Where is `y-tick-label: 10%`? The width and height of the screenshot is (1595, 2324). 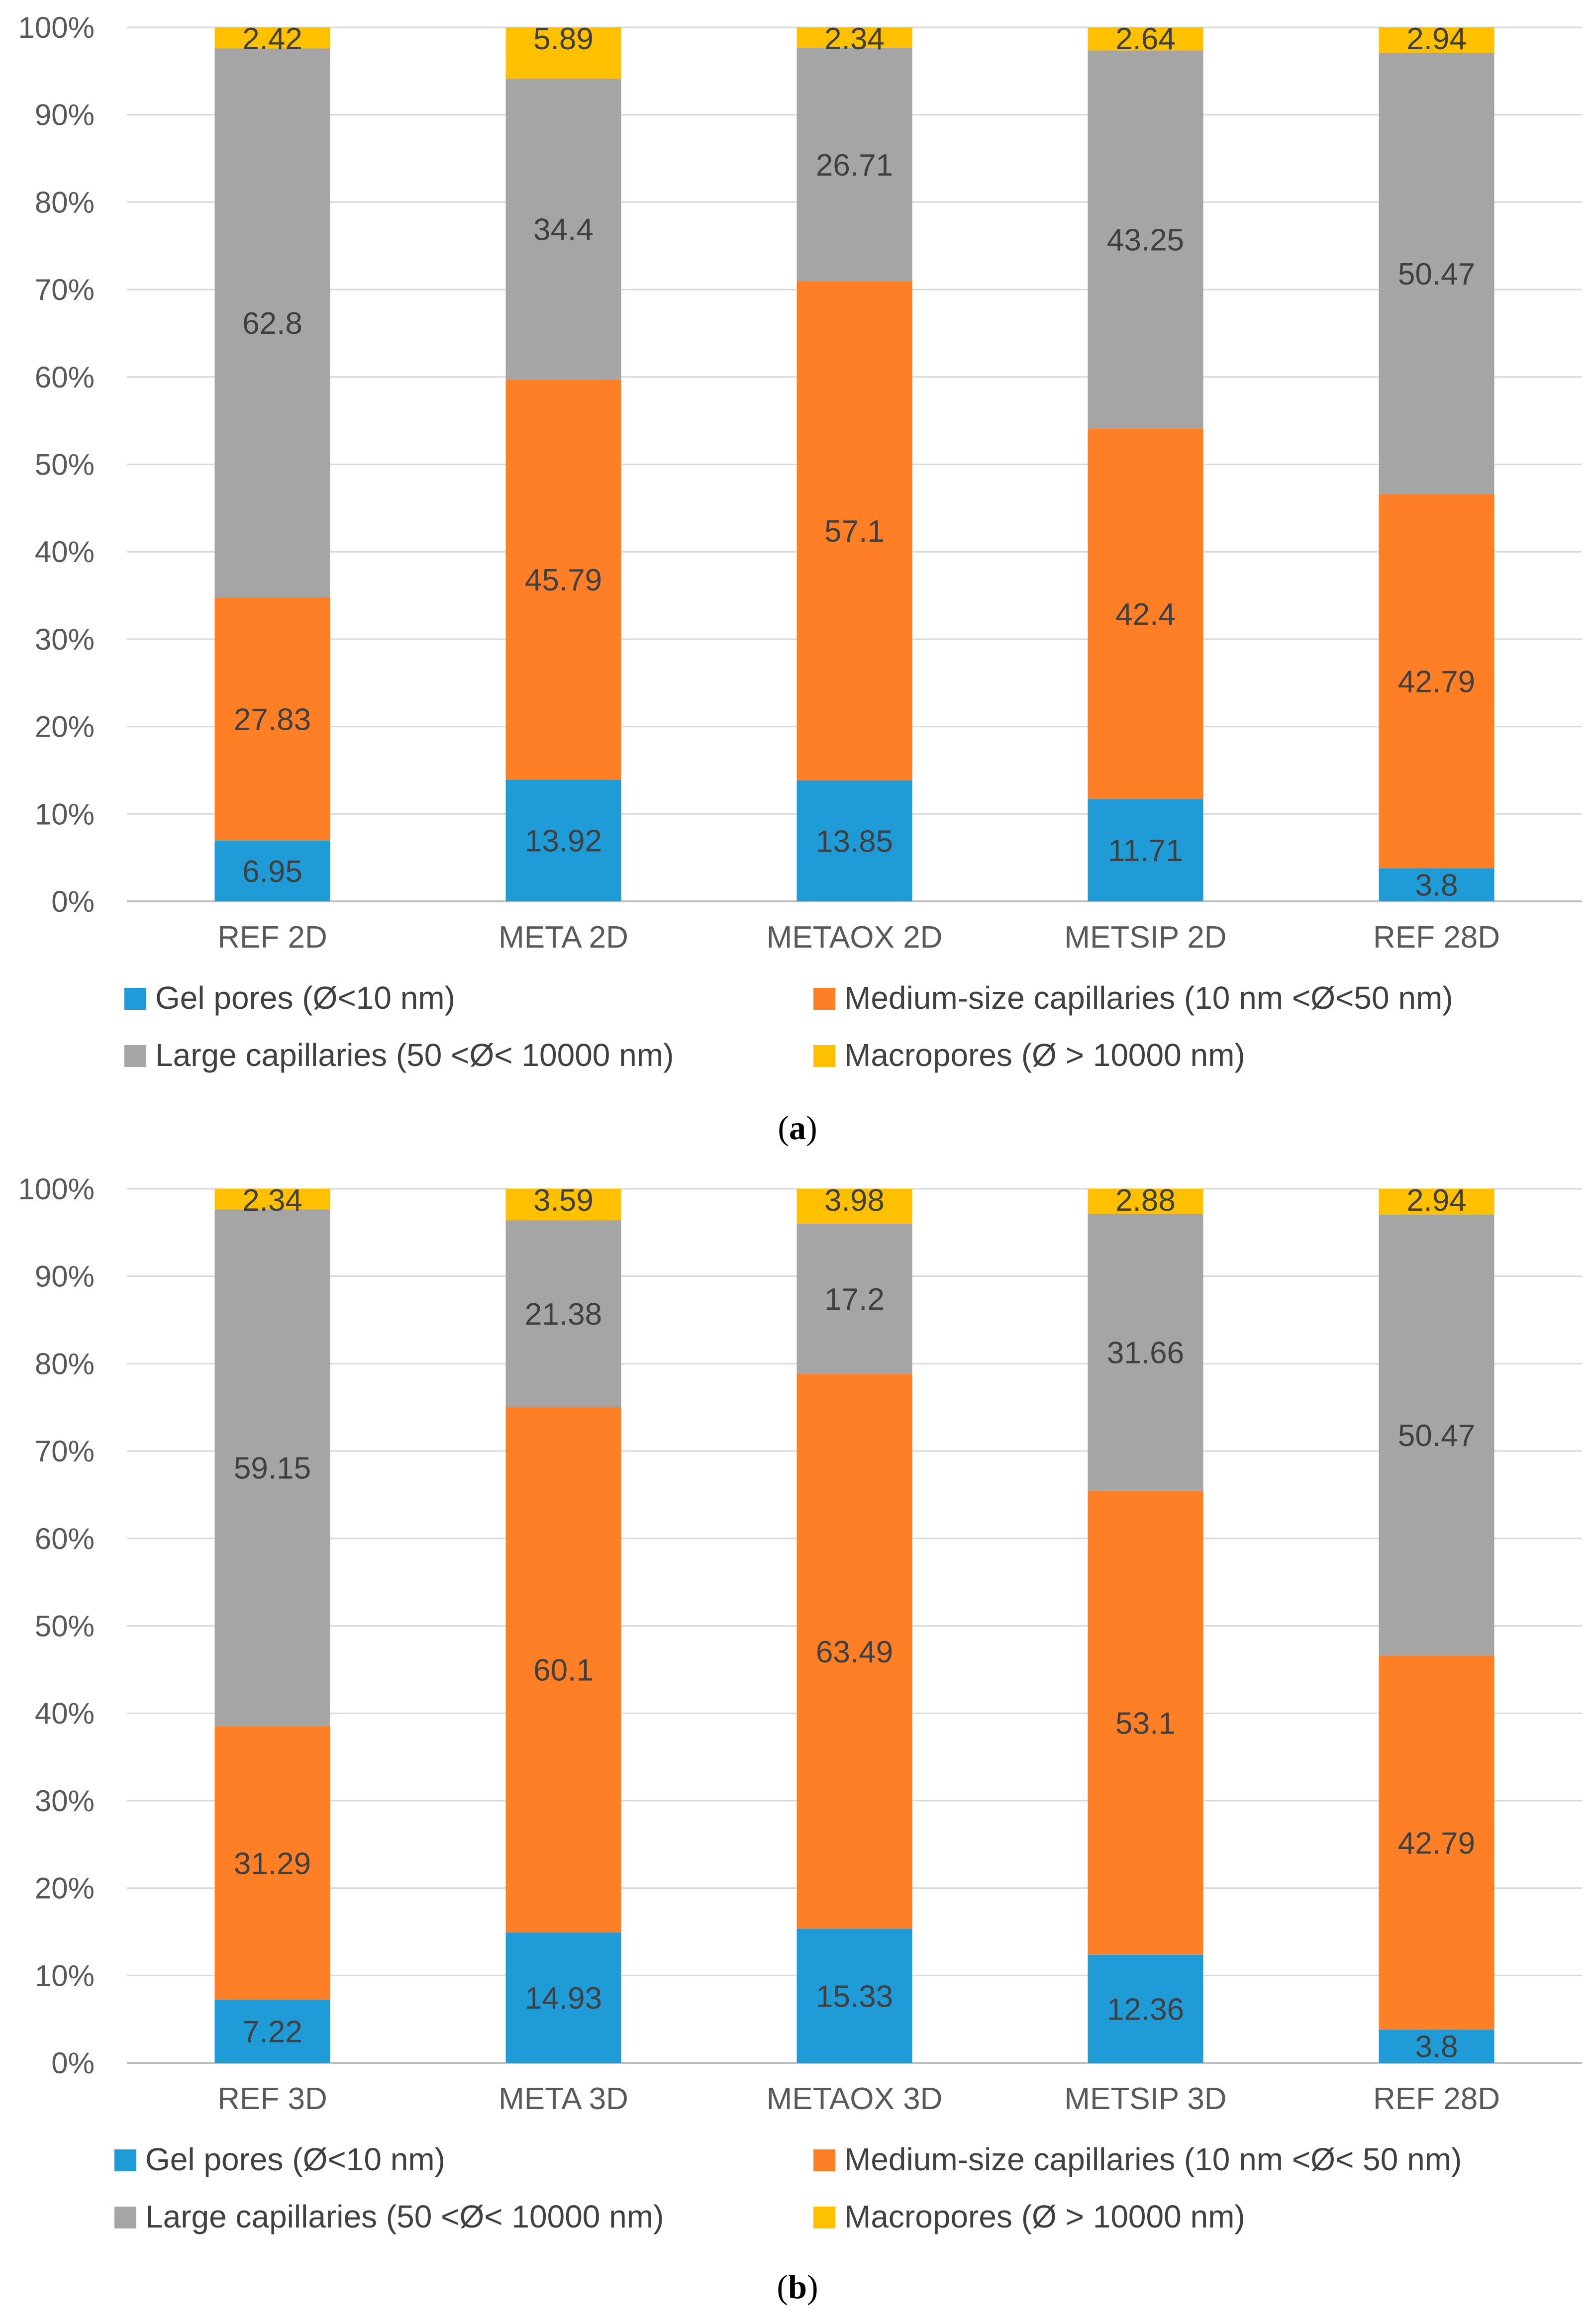 y-tick-label: 10% is located at coordinates (65, 1975).